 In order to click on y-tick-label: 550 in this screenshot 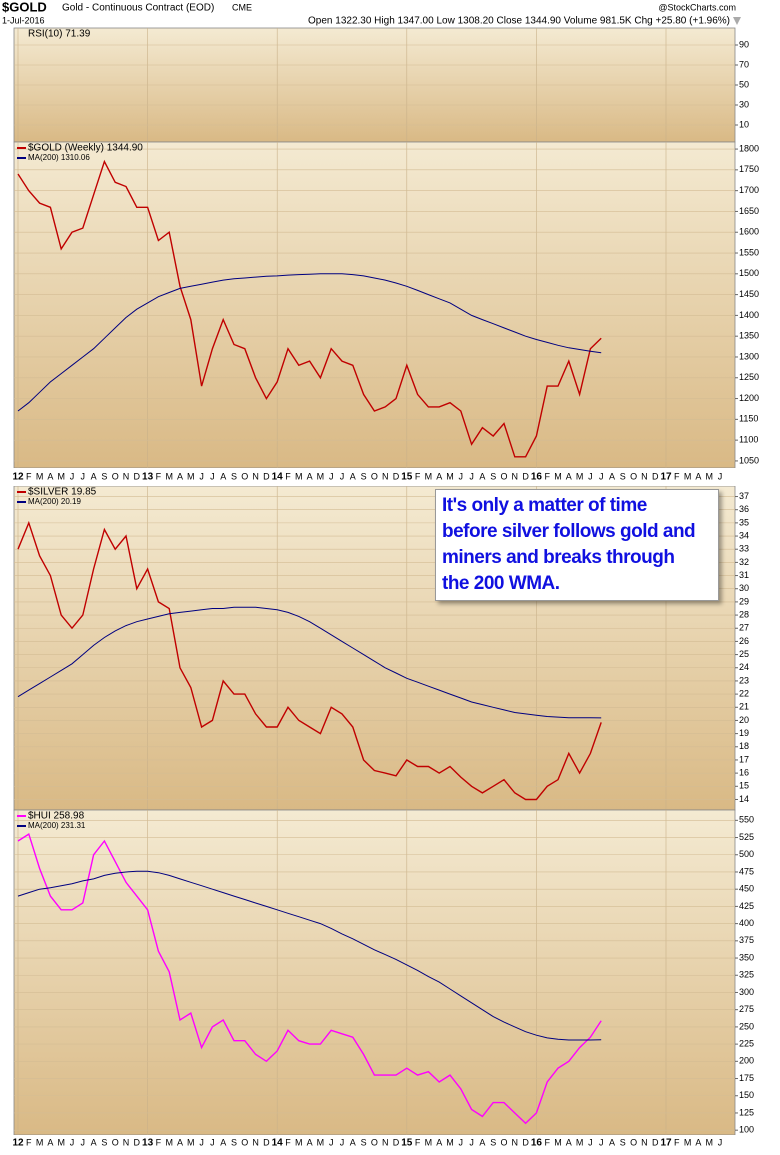, I will do `click(746, 820)`.